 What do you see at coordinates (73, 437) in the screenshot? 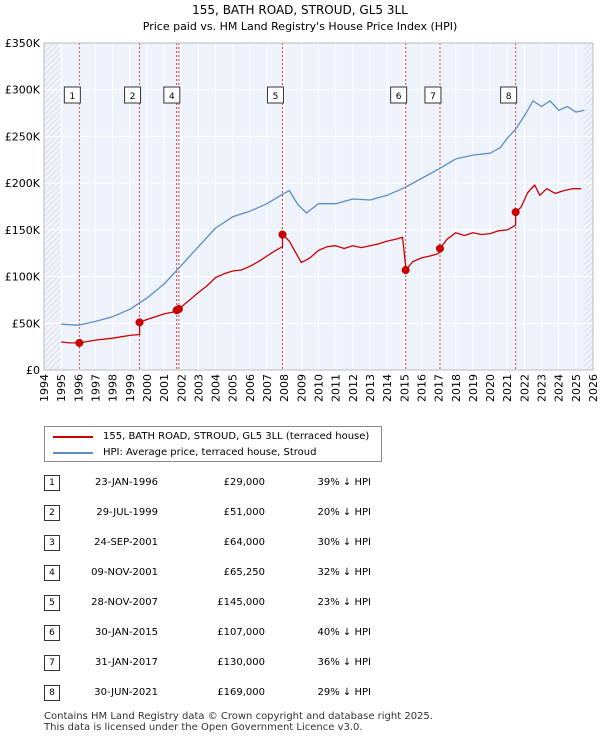
I see `legend-swatch-property` at bounding box center [73, 437].